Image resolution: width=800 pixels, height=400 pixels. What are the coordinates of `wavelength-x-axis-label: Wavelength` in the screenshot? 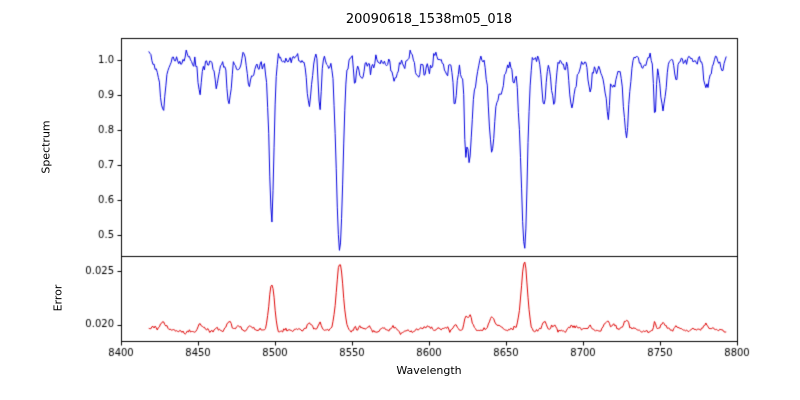 It's located at (429, 370).